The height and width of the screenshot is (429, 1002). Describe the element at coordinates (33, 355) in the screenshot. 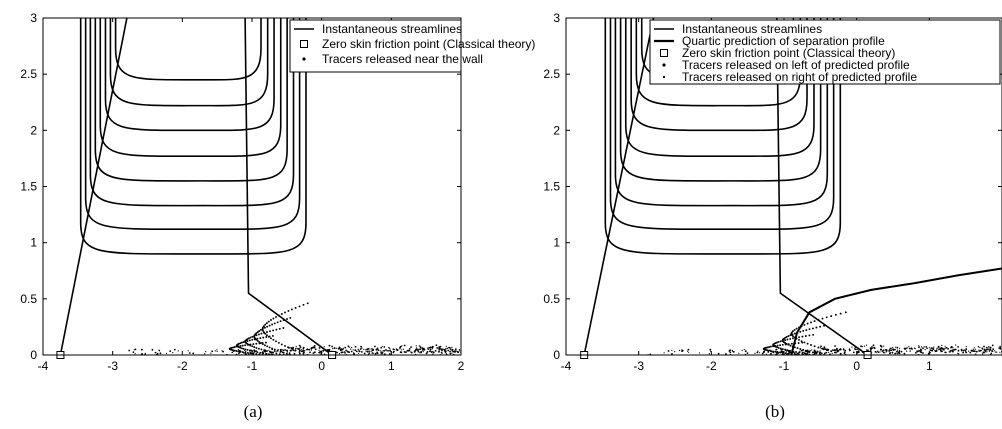

I see `y-tick-label: 0` at that location.